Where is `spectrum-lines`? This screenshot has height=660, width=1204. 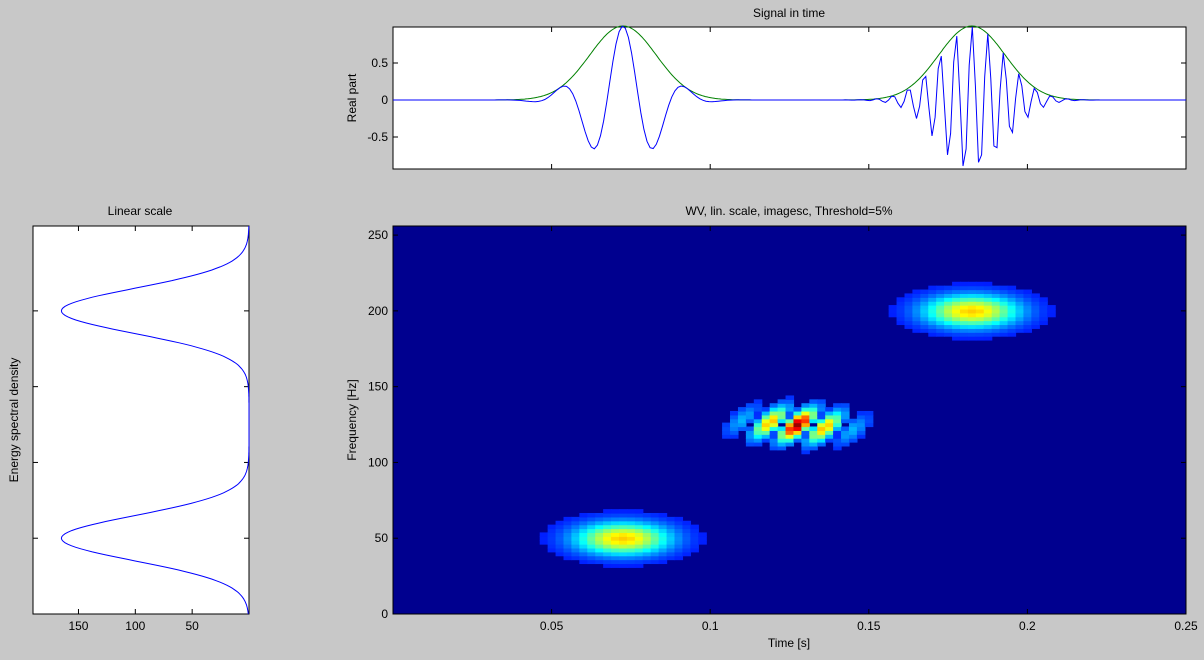
spectrum-lines is located at coordinates (155, 420).